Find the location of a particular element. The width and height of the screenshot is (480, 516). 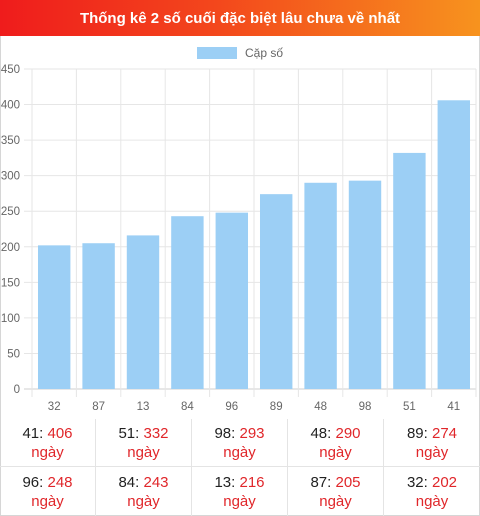

summary-cell-line: 96: 248 is located at coordinates (47, 482).